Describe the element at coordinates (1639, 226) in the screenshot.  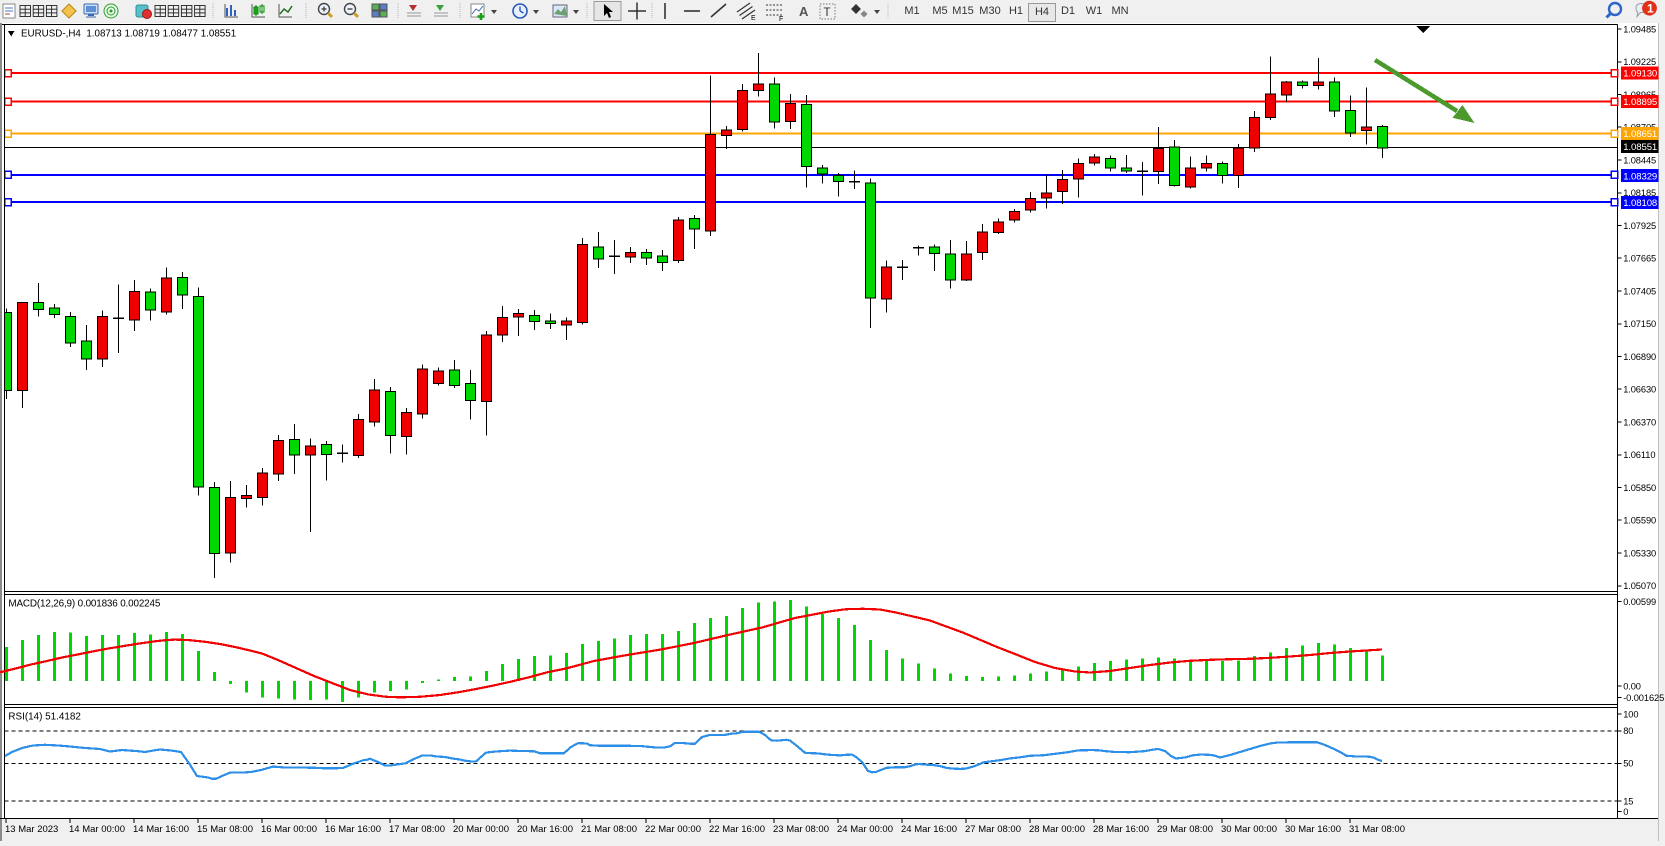
I see `svg-text: 1.07925` at that location.